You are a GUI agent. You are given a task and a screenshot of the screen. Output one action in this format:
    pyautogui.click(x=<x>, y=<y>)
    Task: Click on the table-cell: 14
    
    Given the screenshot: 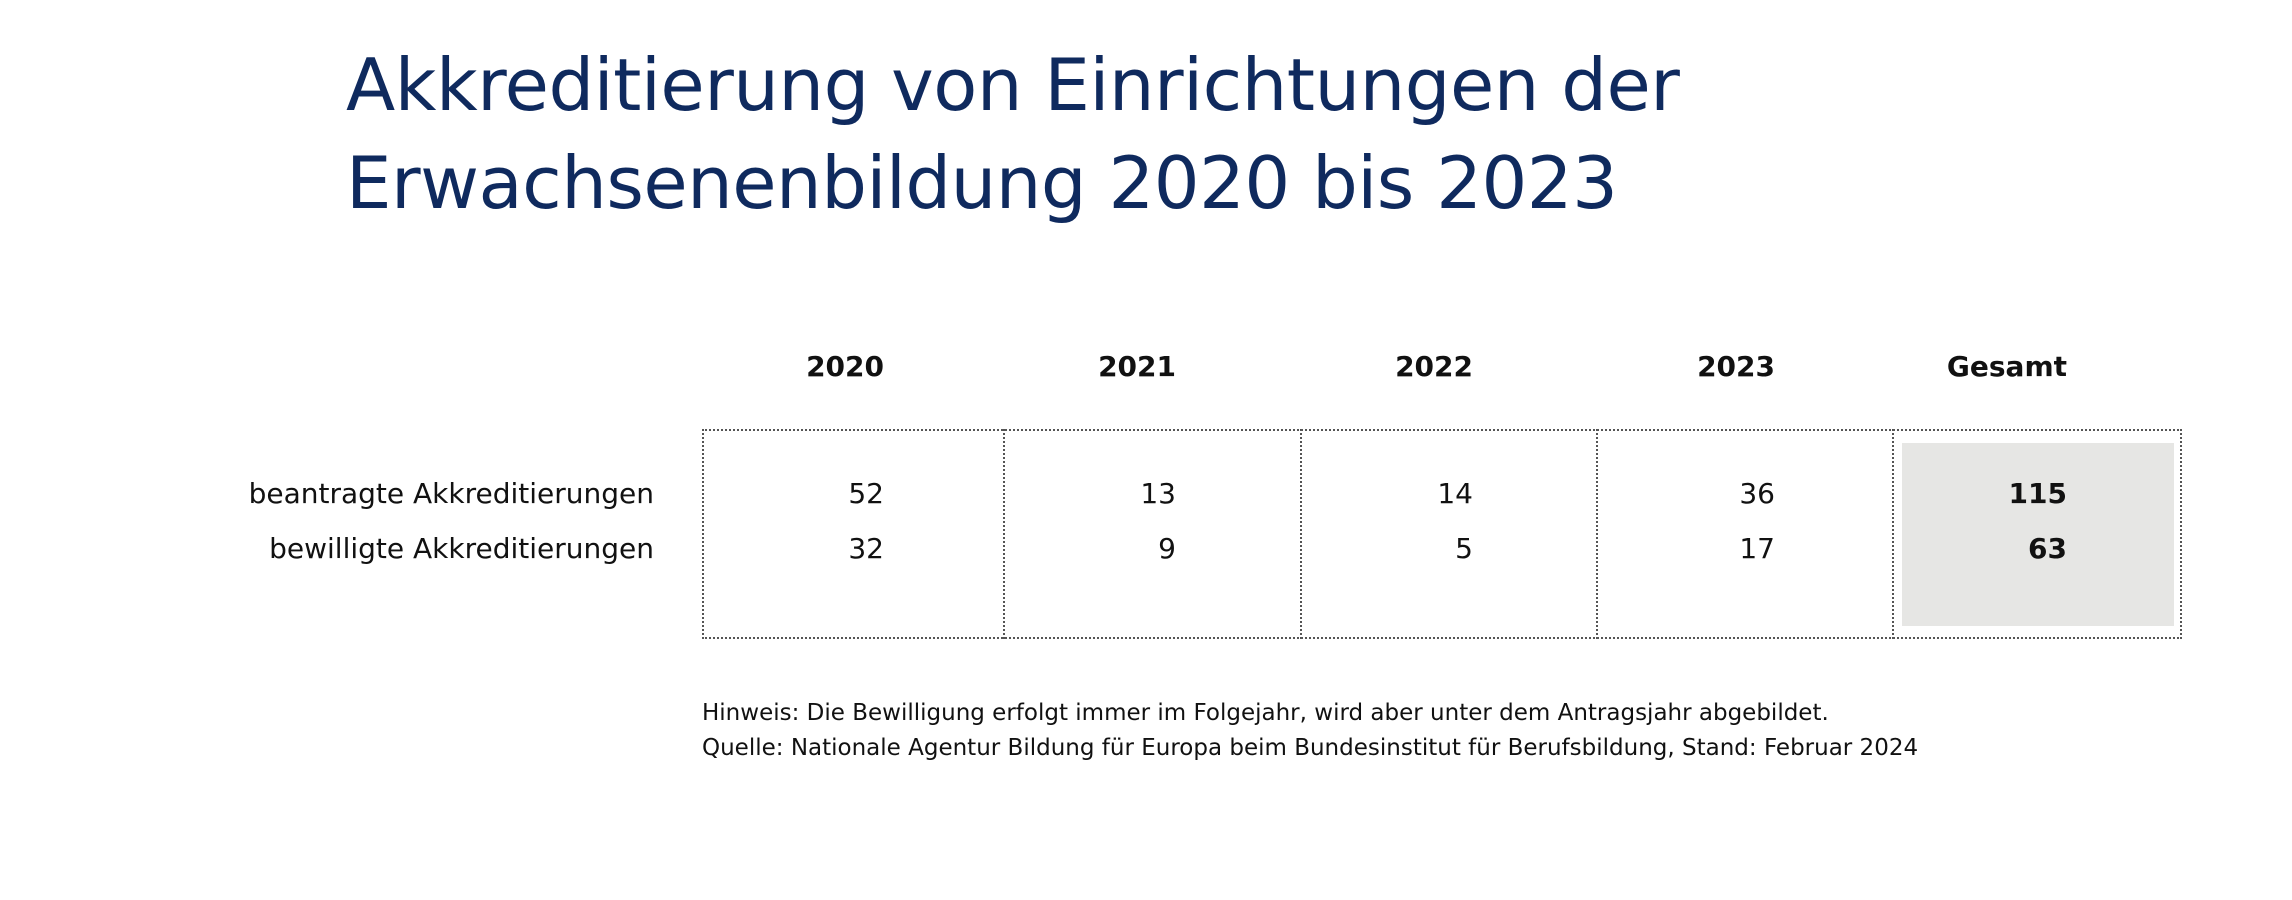 What is the action you would take?
    pyautogui.click(x=1455, y=493)
    